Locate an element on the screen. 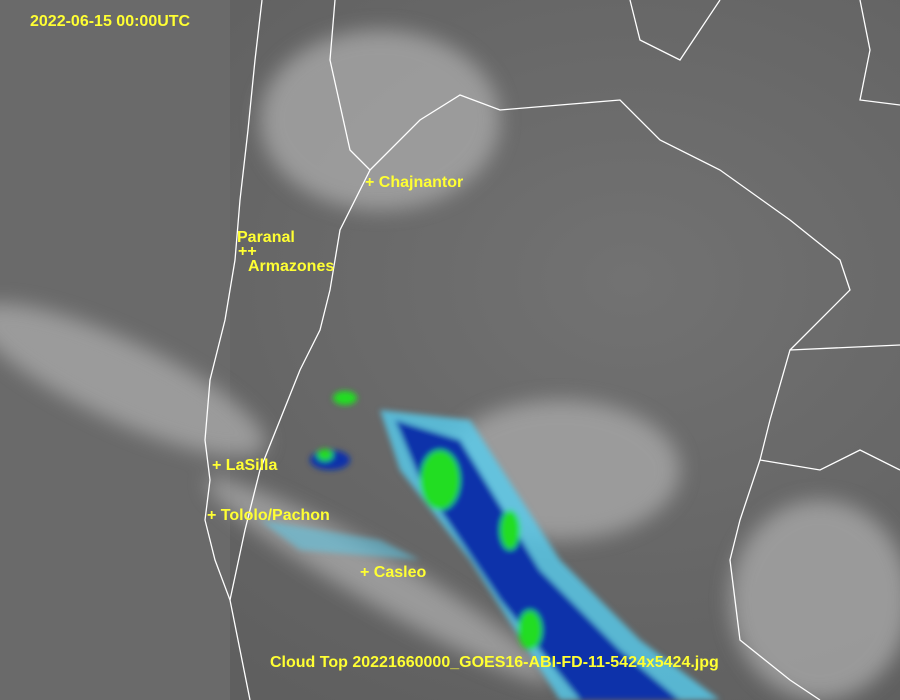 The width and height of the screenshot is (900, 700). site-lasilla: + LaSilla is located at coordinates (245, 465).